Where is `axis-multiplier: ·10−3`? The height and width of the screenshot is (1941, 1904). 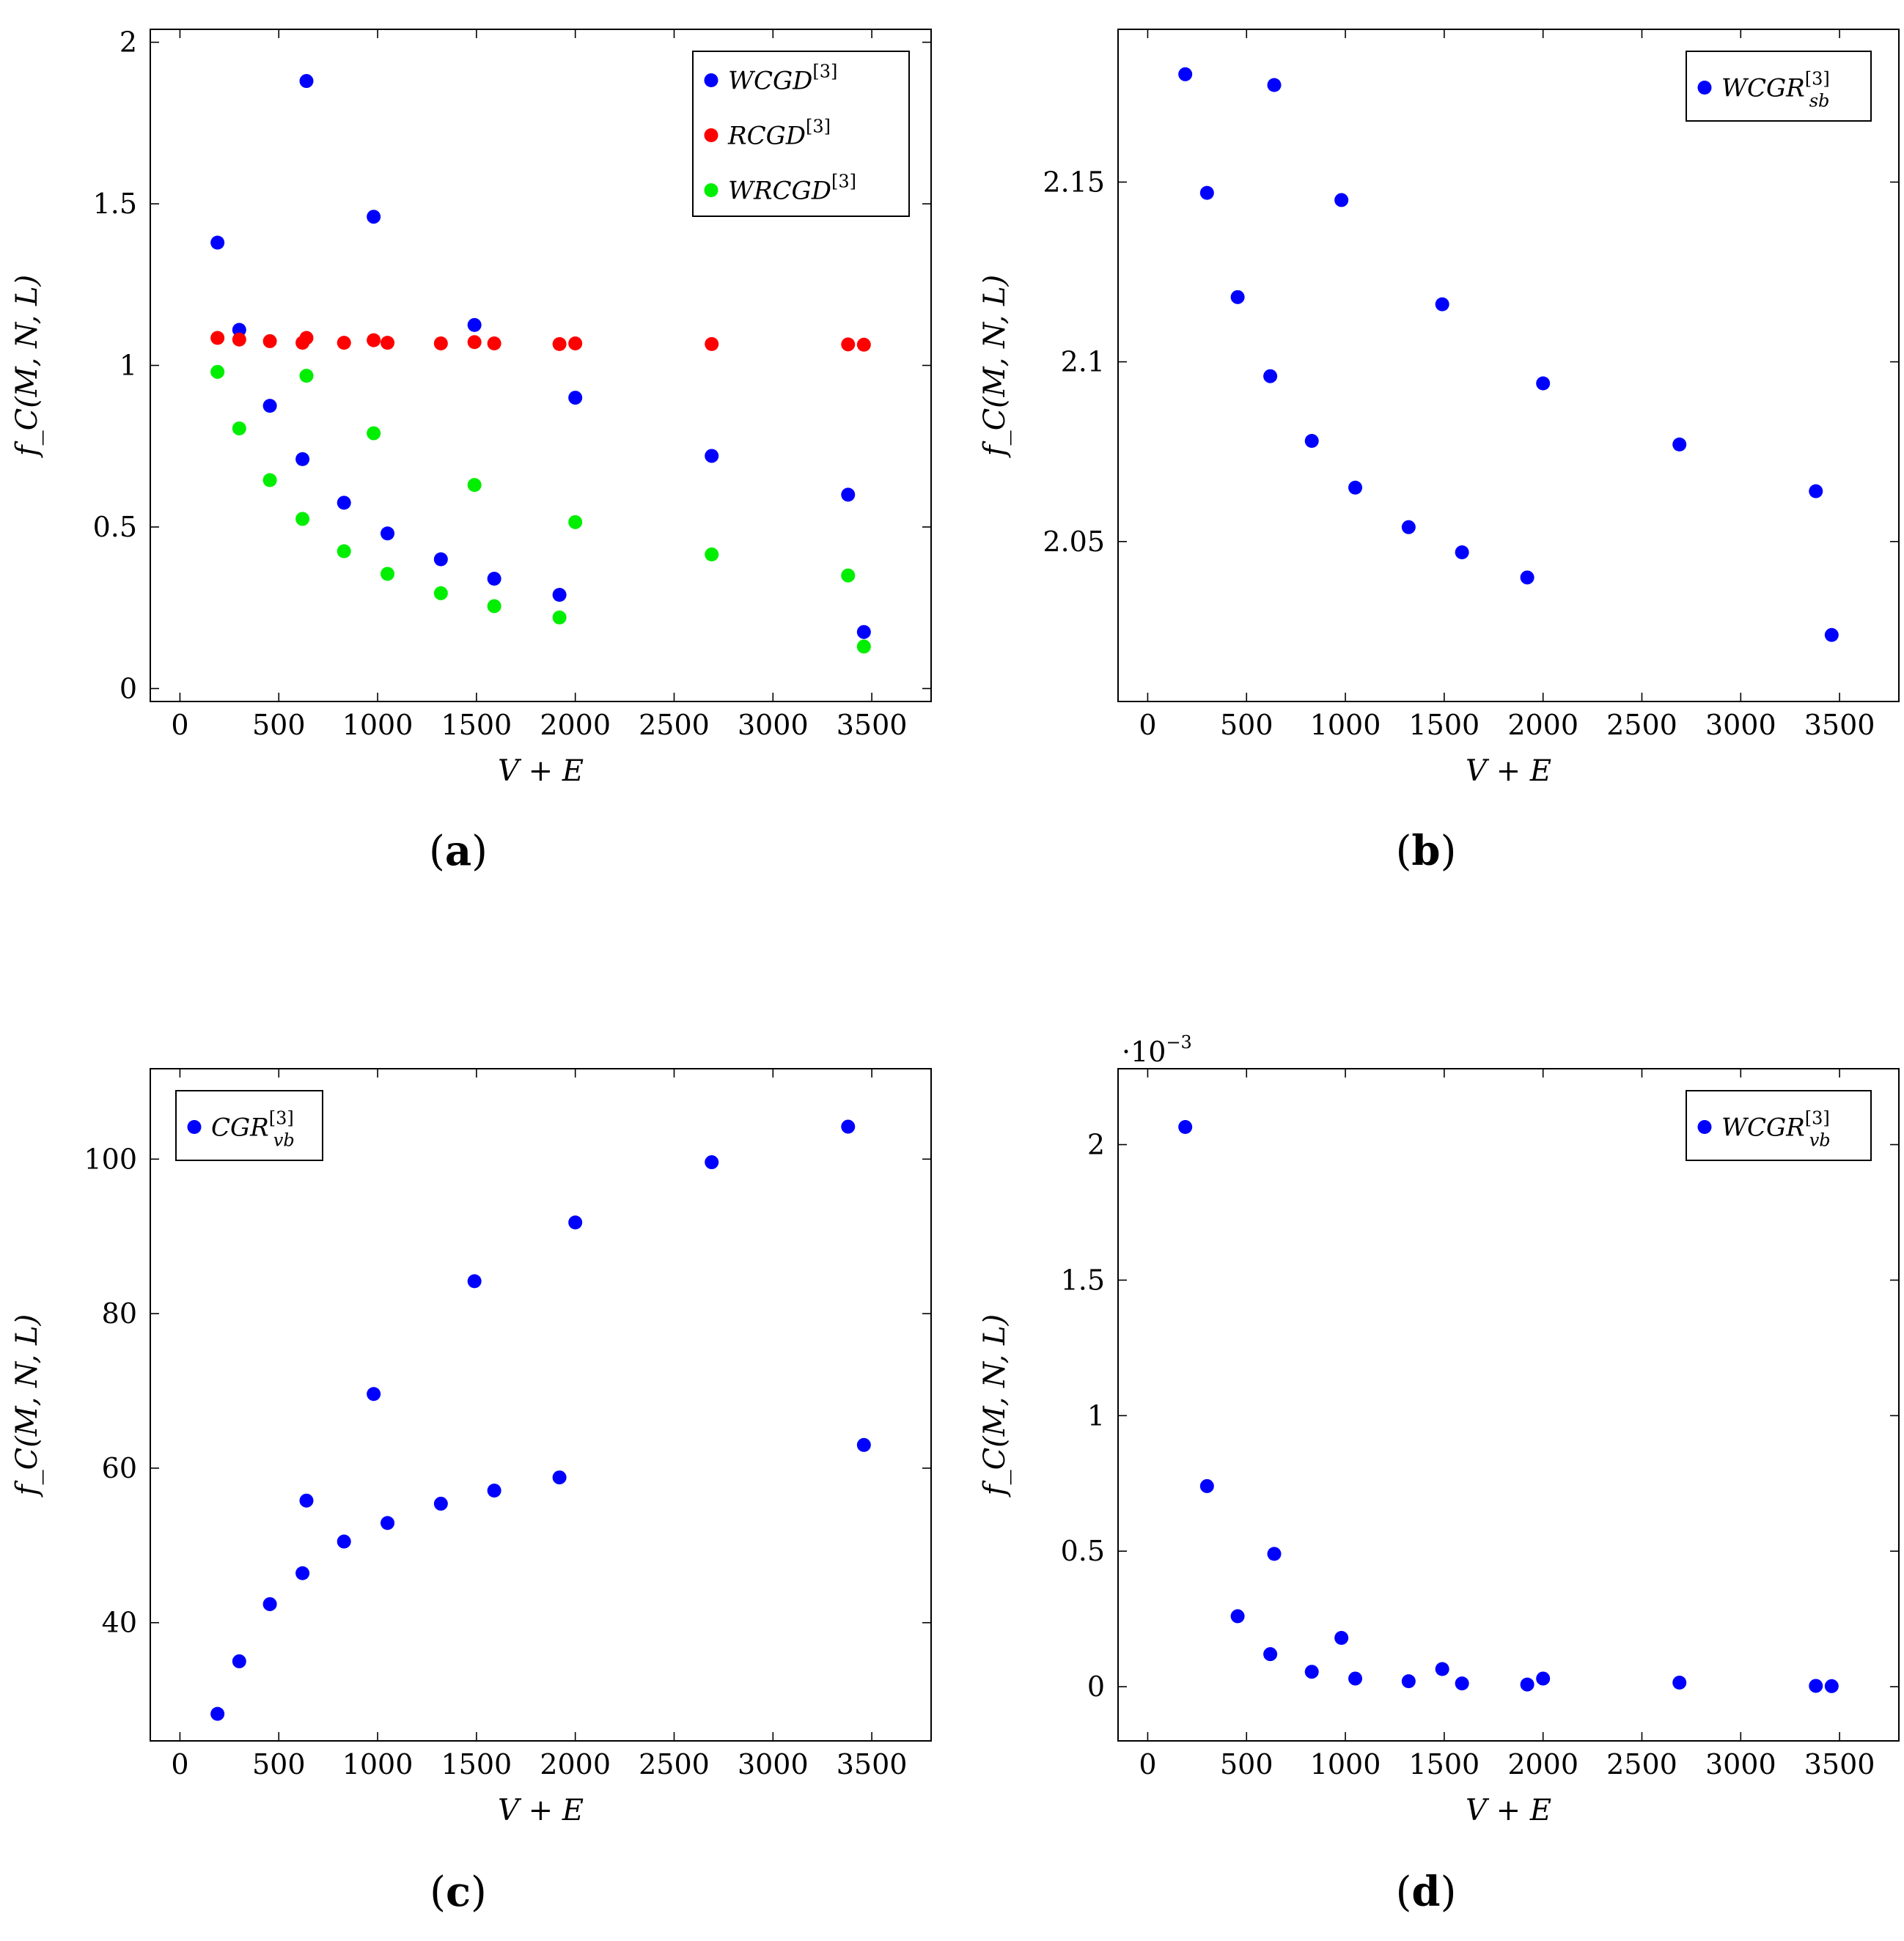
axis-multiplier: ·10−3 is located at coordinates (1157, 1050).